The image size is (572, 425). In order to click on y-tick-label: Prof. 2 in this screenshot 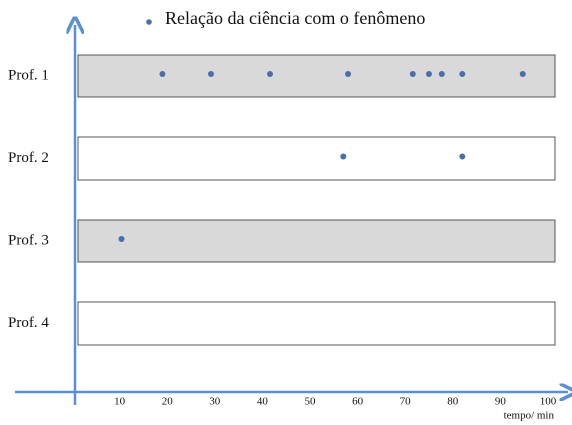, I will do `click(28, 158)`.